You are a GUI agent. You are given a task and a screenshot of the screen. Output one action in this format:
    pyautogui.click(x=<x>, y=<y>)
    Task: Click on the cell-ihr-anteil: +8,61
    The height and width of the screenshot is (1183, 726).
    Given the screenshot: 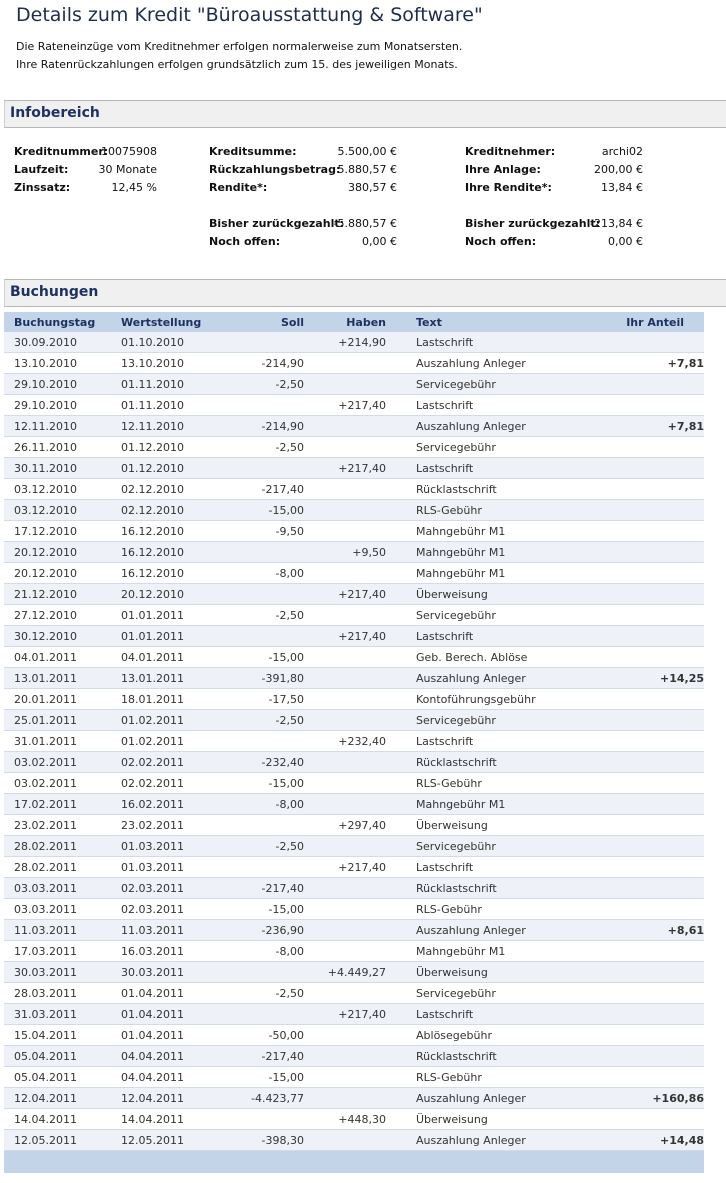 What is the action you would take?
    pyautogui.click(x=639, y=930)
    